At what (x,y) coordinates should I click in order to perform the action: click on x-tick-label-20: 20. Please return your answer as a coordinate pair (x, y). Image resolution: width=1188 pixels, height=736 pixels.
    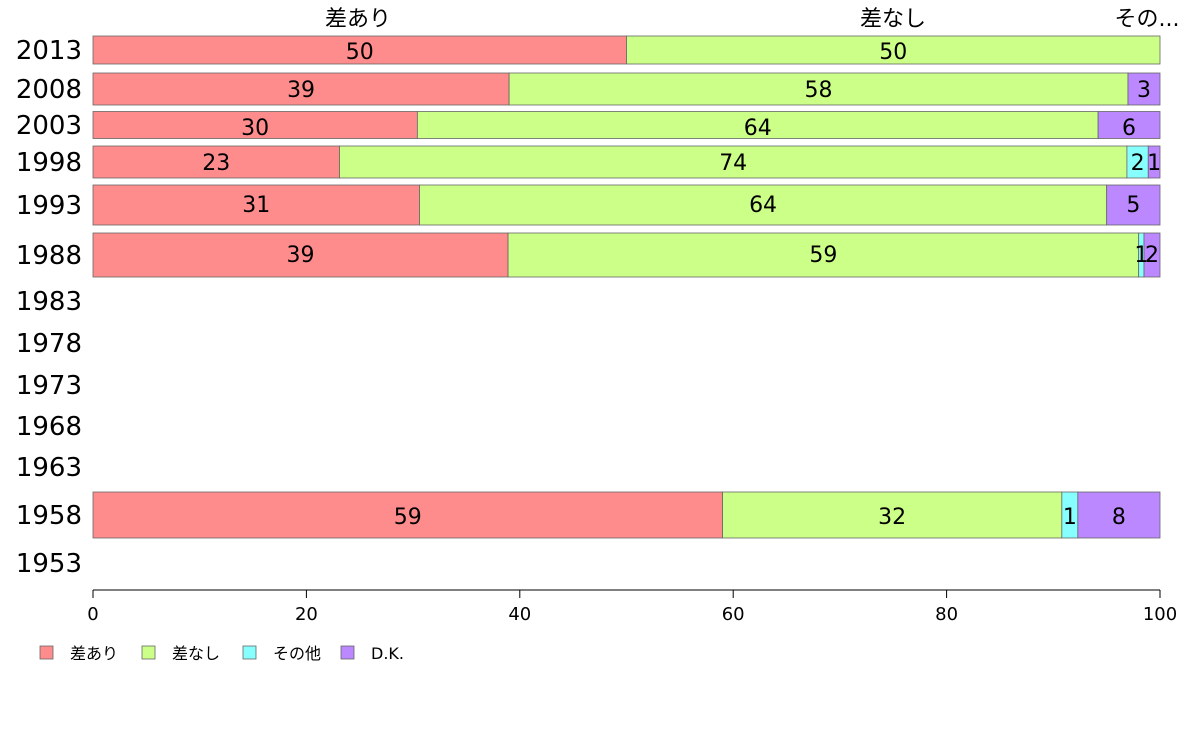
    Looking at the image, I should click on (306, 614).